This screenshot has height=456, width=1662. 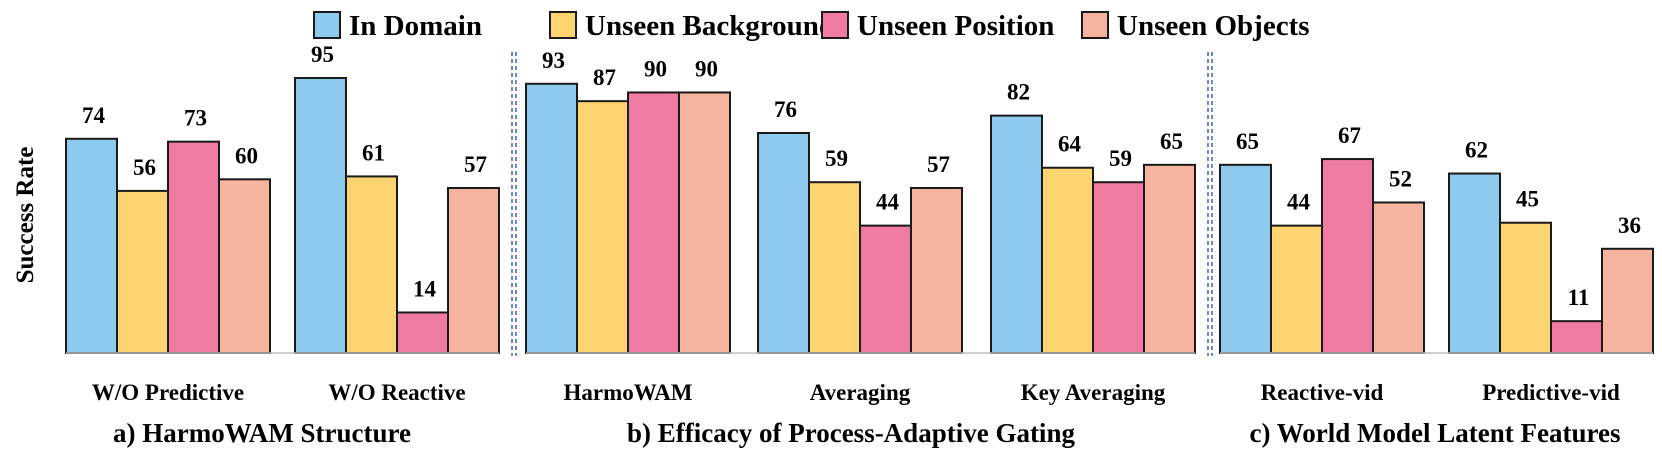 I want to click on value-label-key-averaging-unseen-objects: 65, so click(x=1171, y=141).